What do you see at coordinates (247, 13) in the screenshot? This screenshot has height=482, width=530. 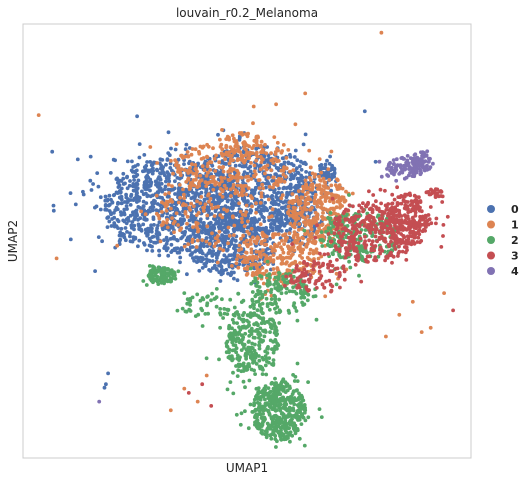 I see `chart-title: louvain_r0.2_Melanoma` at bounding box center [247, 13].